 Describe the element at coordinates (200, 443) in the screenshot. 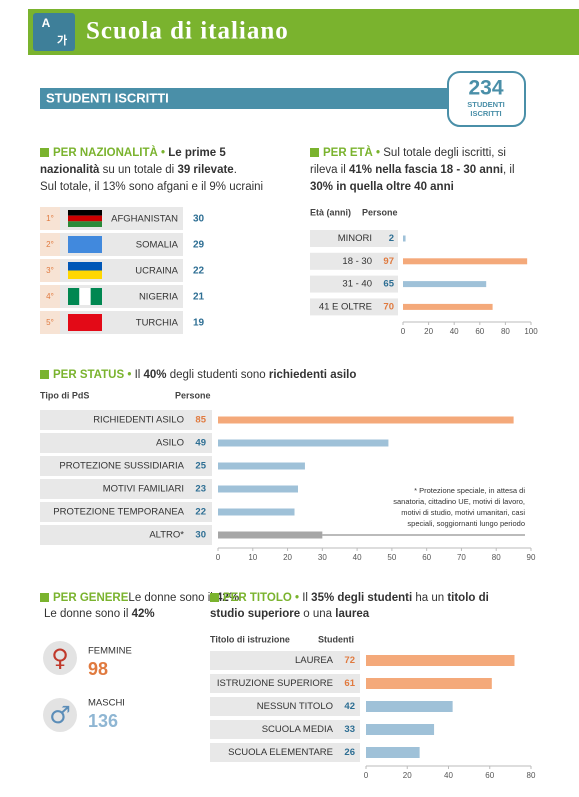

I see `value-label: 49` at that location.